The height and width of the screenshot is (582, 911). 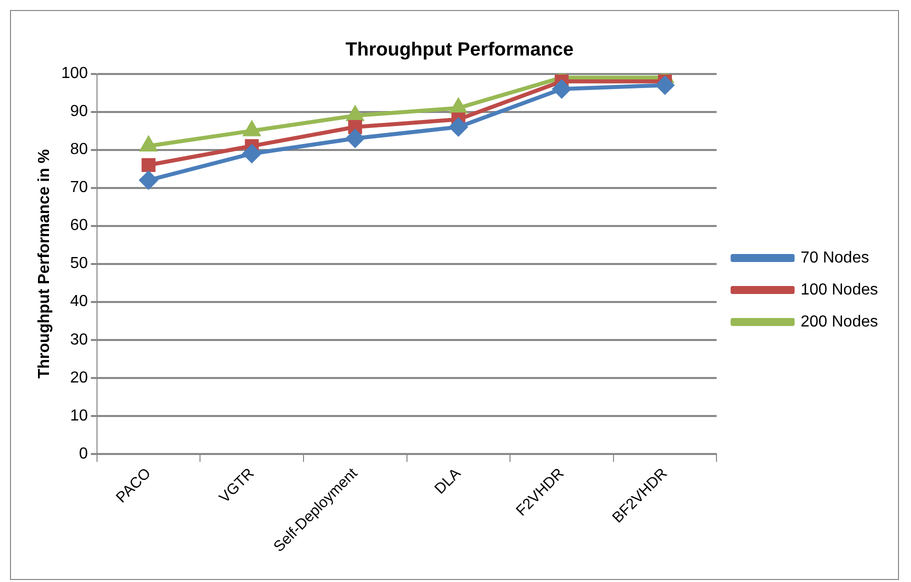 I want to click on y-tick-label: 80, so click(x=79, y=149).